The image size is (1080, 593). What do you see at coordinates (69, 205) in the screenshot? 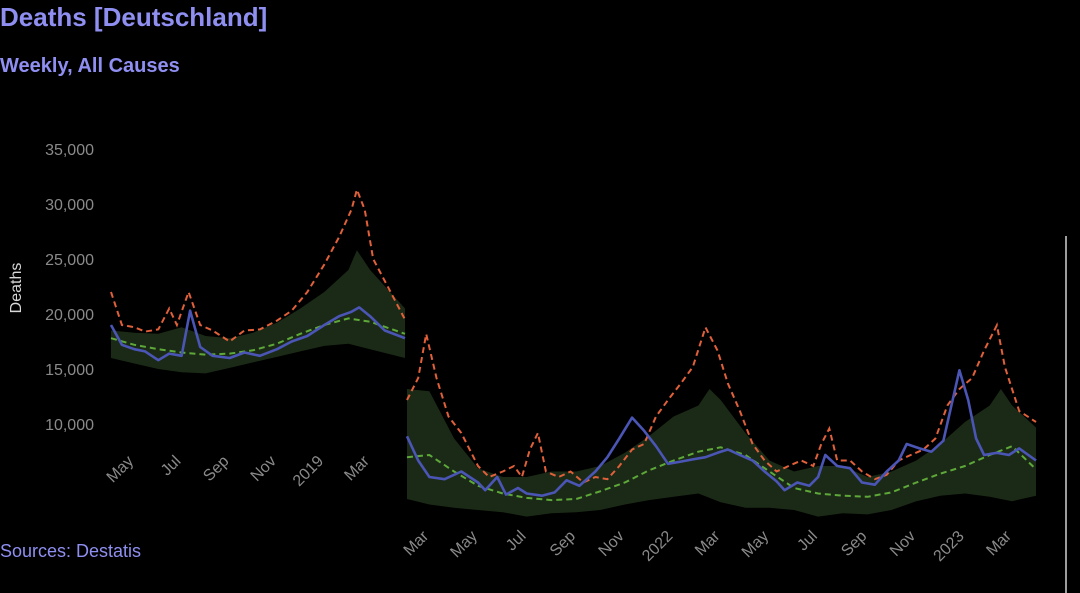
I see `y-tick-label: 30,000` at bounding box center [69, 205].